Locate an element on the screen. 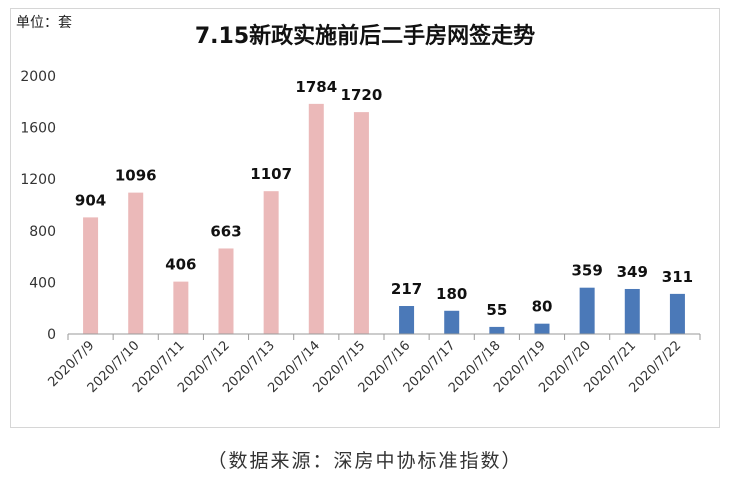  y-axis: 0 400 800 1200 1600 2000 is located at coordinates (38, 206).